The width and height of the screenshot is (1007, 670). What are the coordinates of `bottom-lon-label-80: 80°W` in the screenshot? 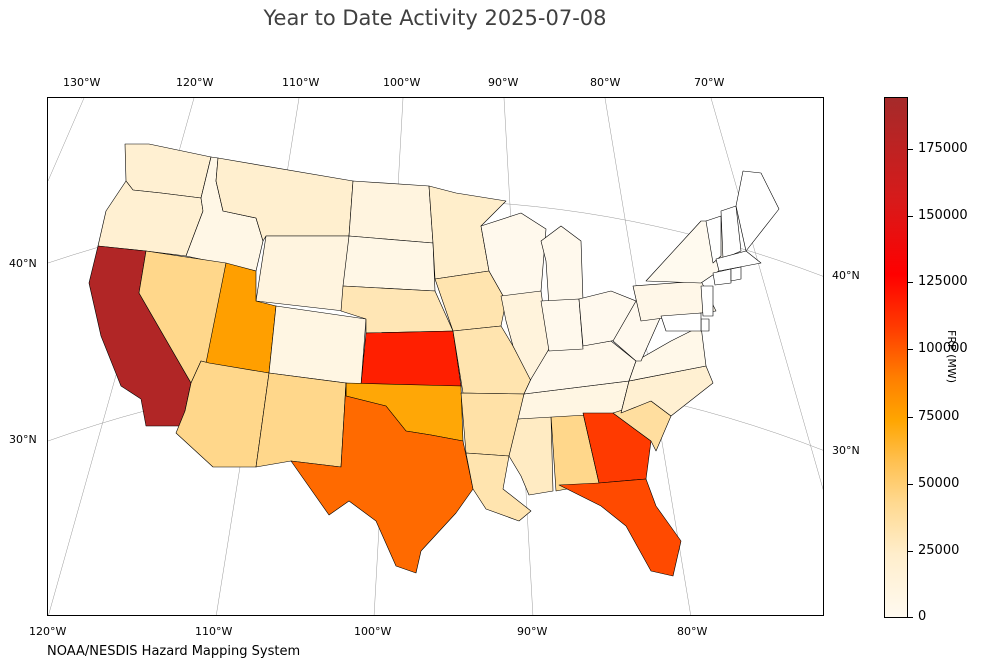 It's located at (692, 631).